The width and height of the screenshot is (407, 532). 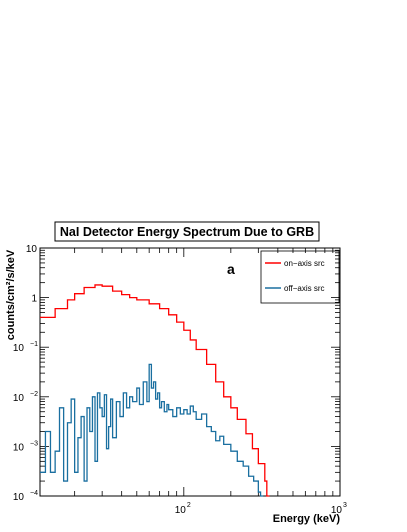 What do you see at coordinates (231, 269) in the screenshot?
I see `panel-label: a` at bounding box center [231, 269].